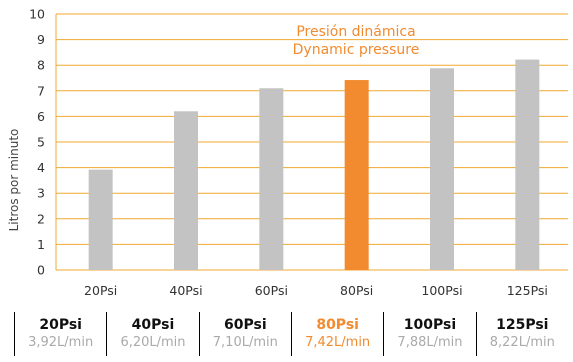 This screenshot has height=362, width=573. What do you see at coordinates (41, 116) in the screenshot?
I see `y-tick-label: 6` at bounding box center [41, 116].